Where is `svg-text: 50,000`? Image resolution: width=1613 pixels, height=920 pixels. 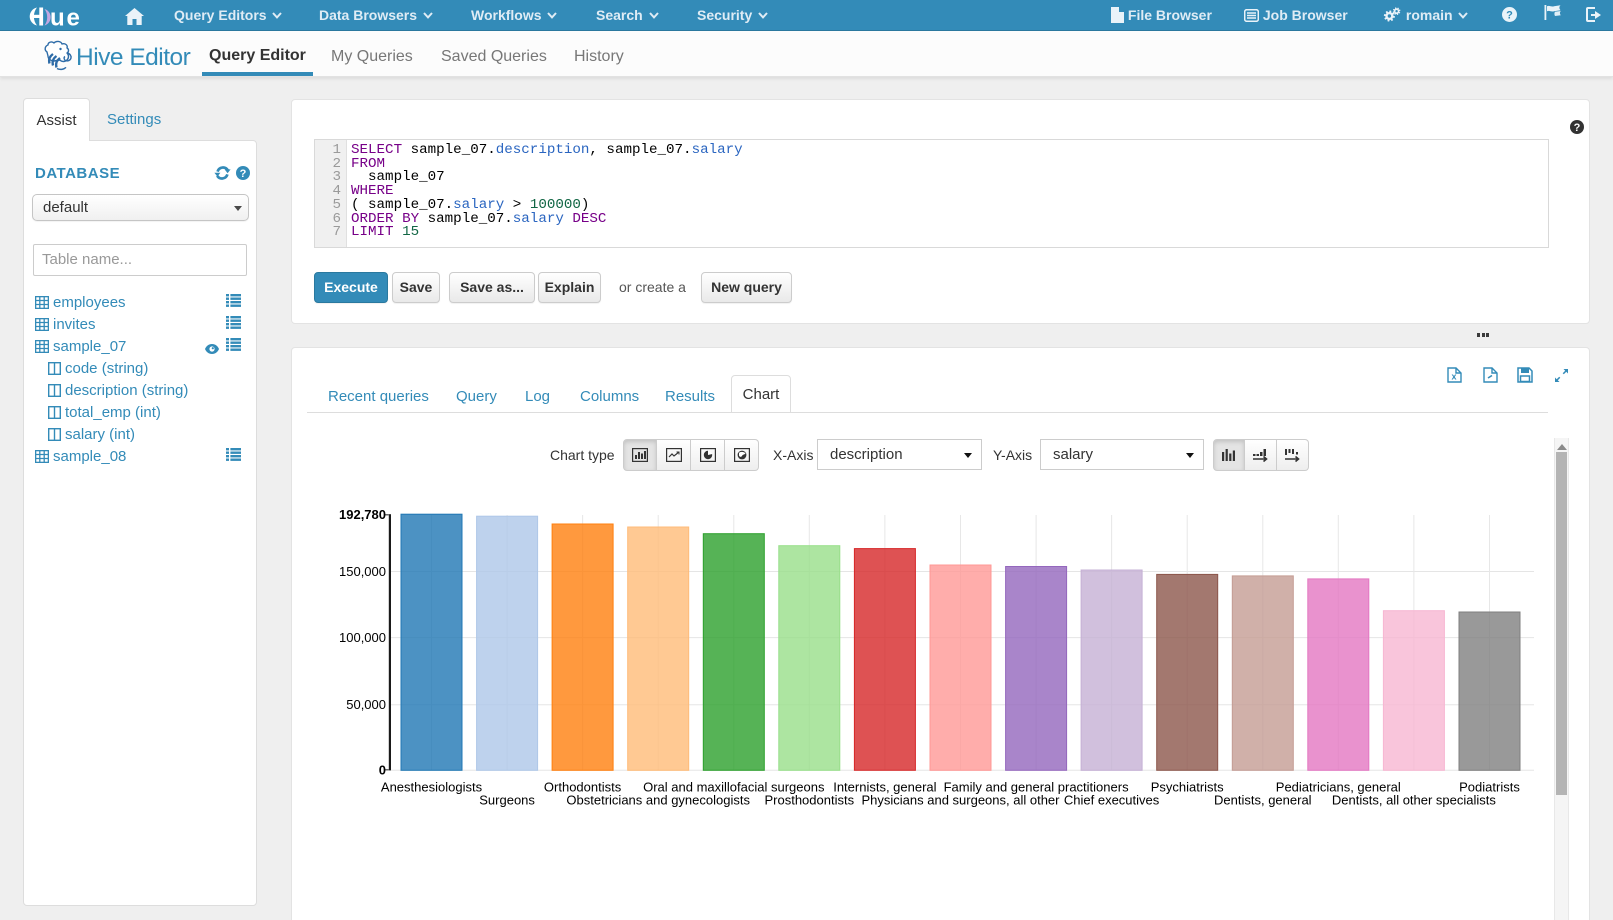 svg-text: 50,000 is located at coordinates (366, 704).